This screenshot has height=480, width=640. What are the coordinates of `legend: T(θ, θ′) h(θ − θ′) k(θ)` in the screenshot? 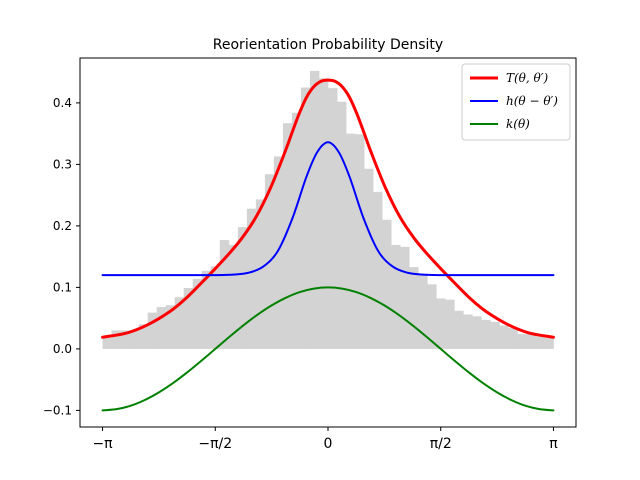 It's located at (516, 102).